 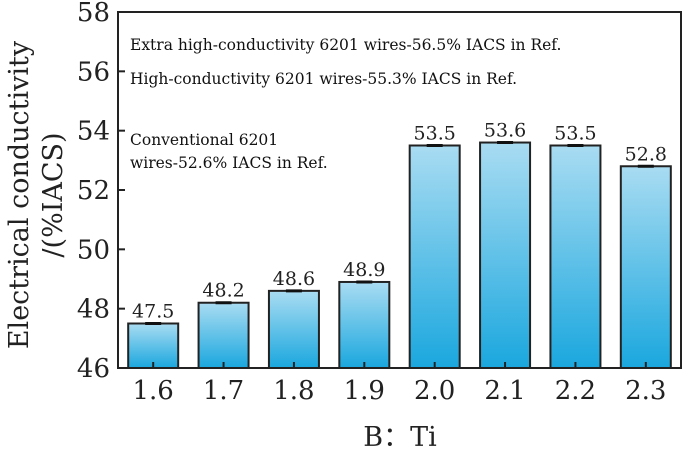 I want to click on y-tick-label: 52, so click(x=93, y=191).